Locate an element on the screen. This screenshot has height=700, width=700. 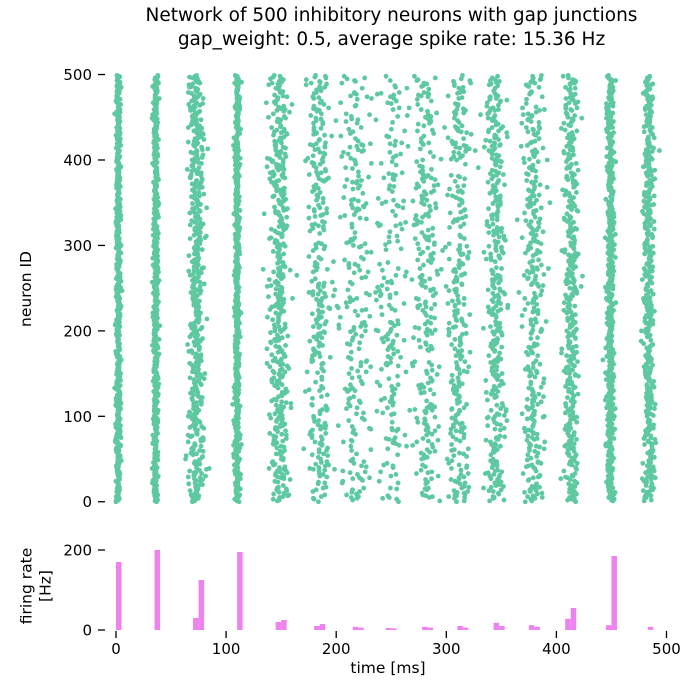
rate-y-axis-ticks: 0 200 is located at coordinates (84, 591).